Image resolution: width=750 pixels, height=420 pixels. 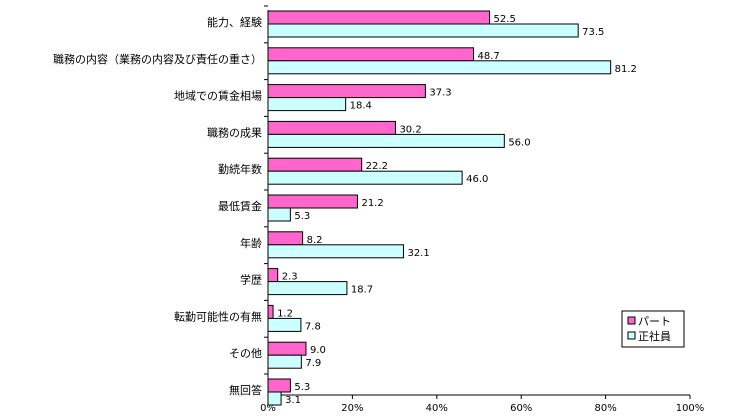 What do you see at coordinates (437, 408) in the screenshot?
I see `x-tick-label: 40%` at bounding box center [437, 408].